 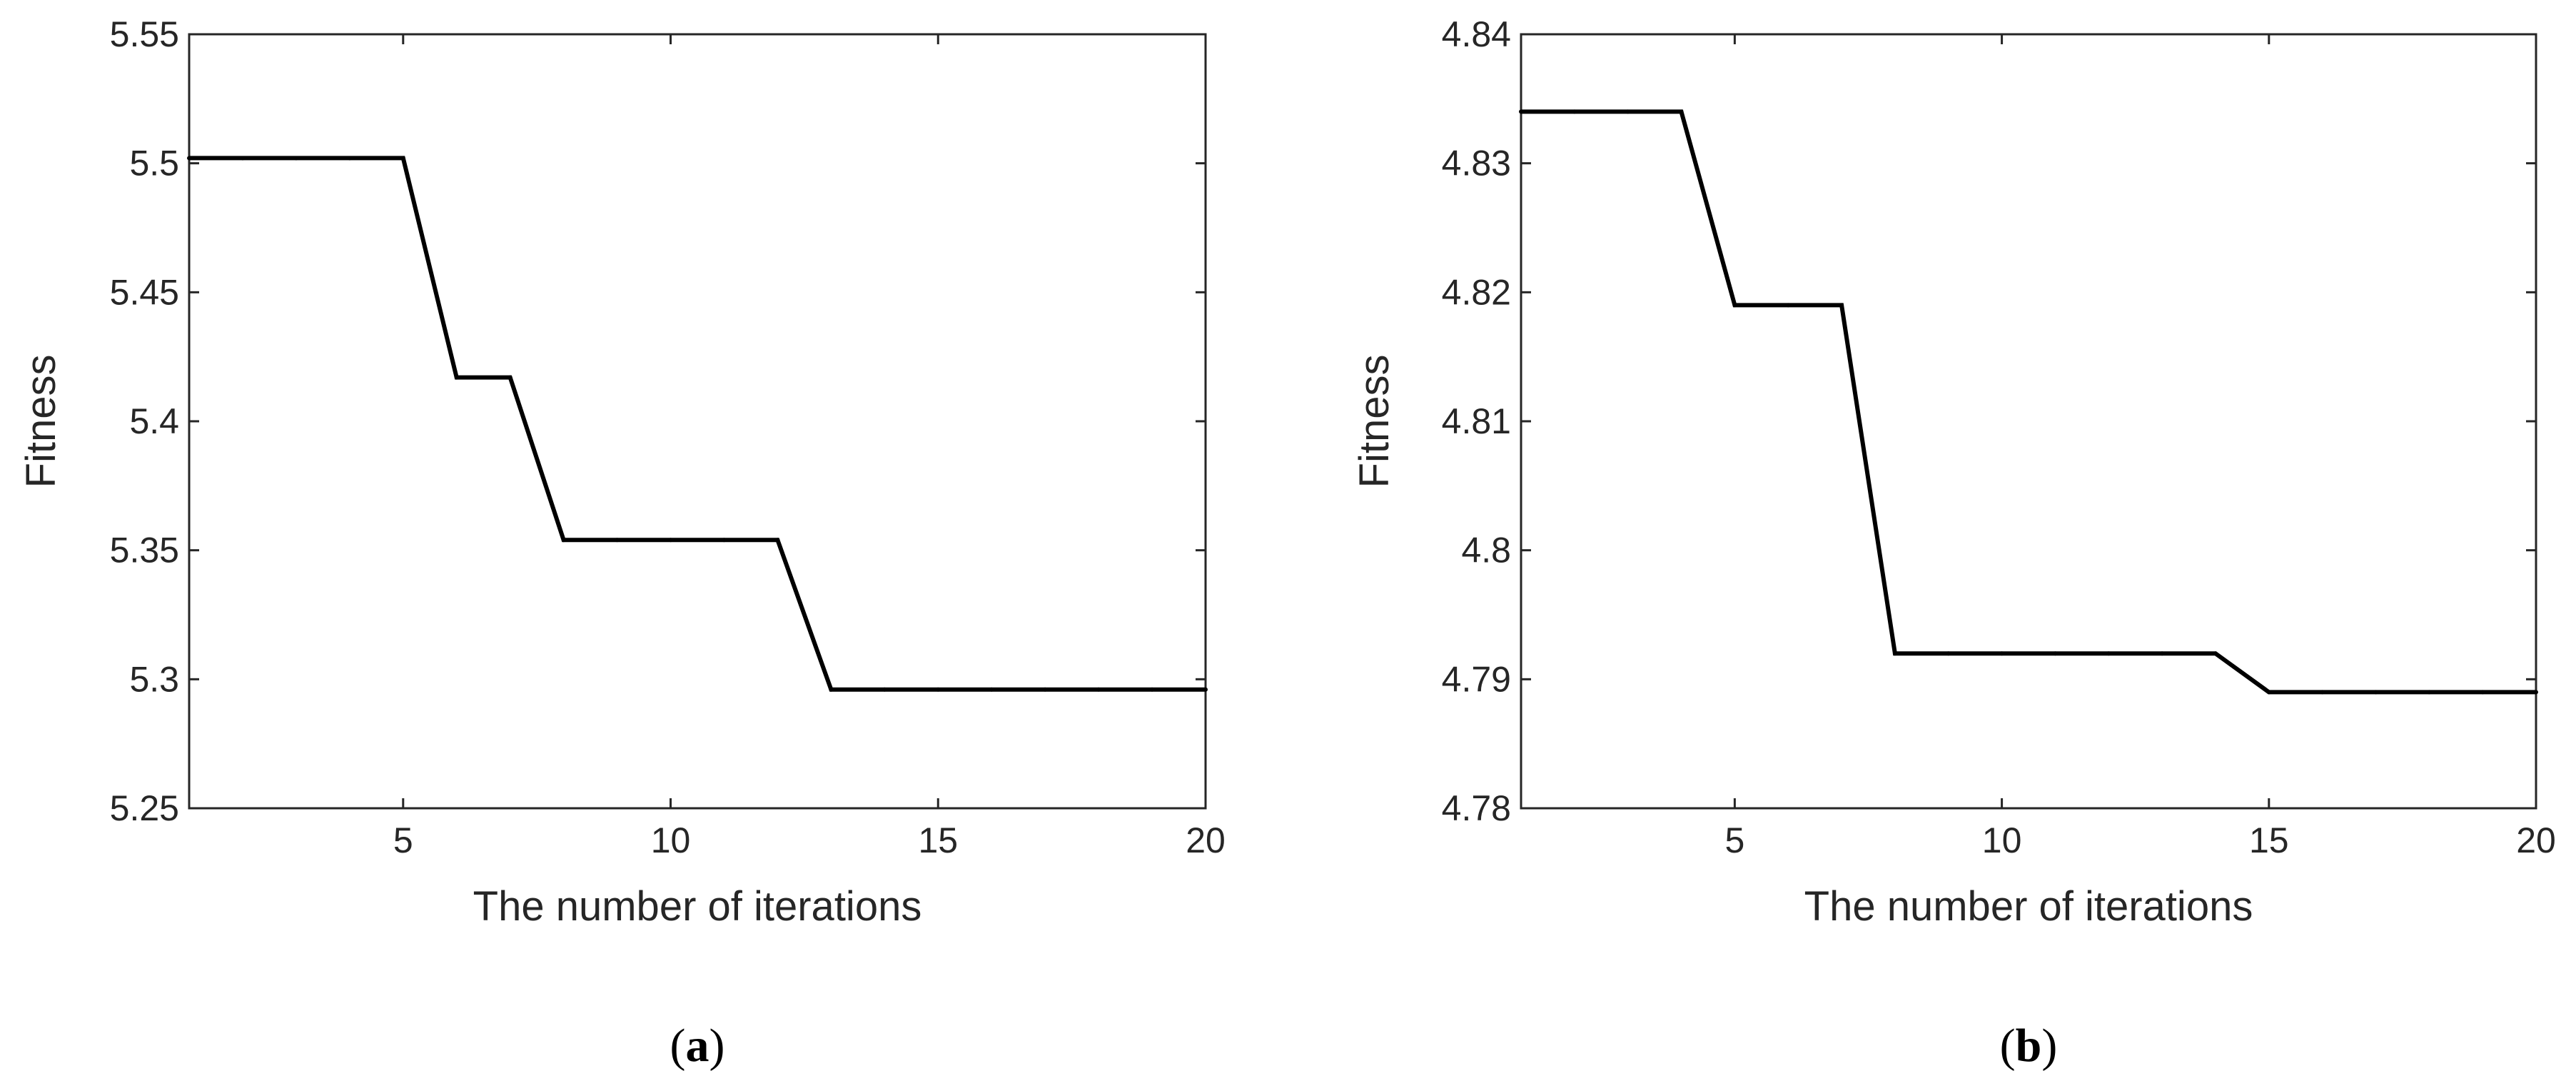 I want to click on panel-letter: a, so click(x=697, y=1046).